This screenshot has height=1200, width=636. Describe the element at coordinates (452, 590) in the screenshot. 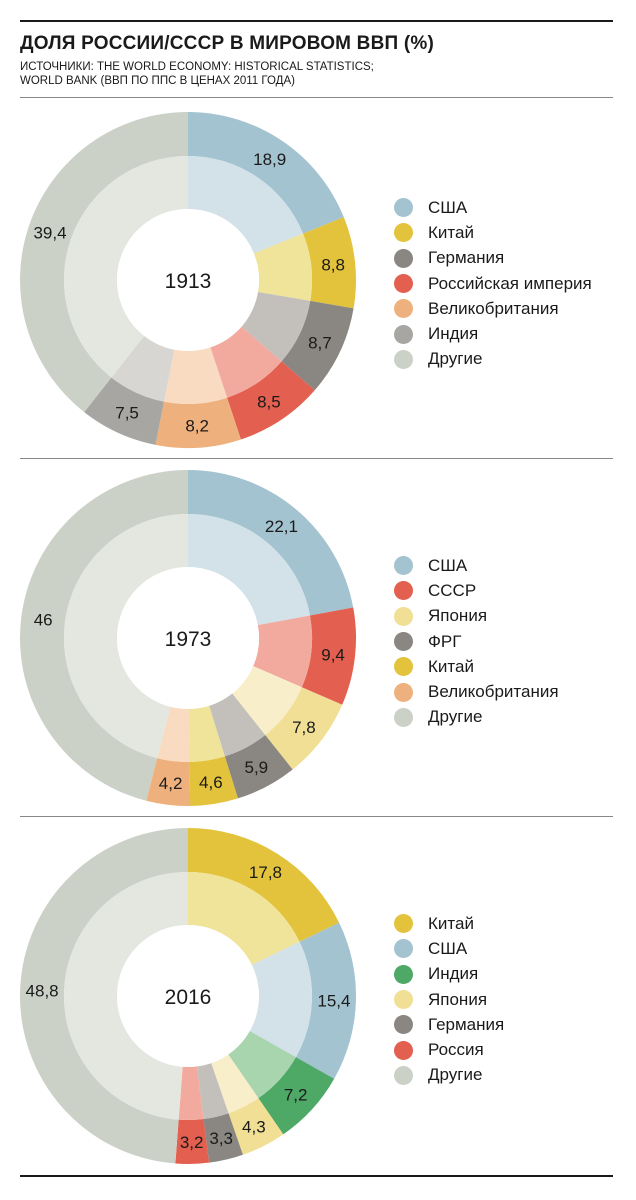

I see `legend-label: СССР` at that location.